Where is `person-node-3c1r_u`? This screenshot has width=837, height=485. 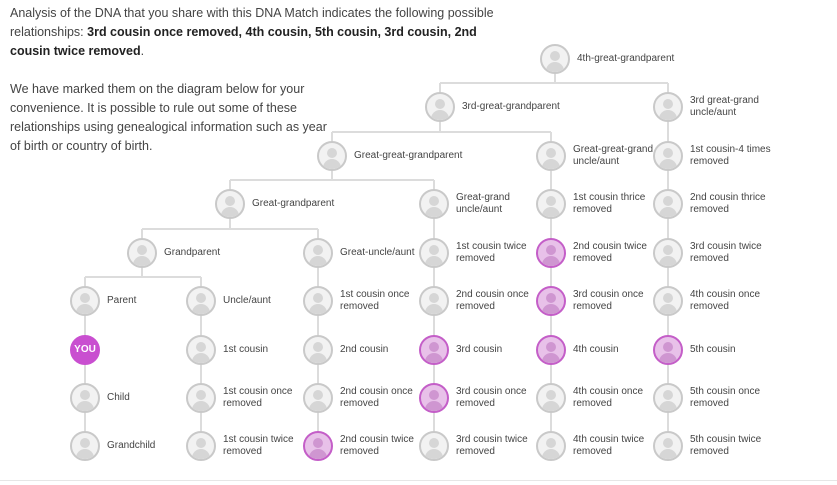
person-node-3c1r_u is located at coordinates (551, 301).